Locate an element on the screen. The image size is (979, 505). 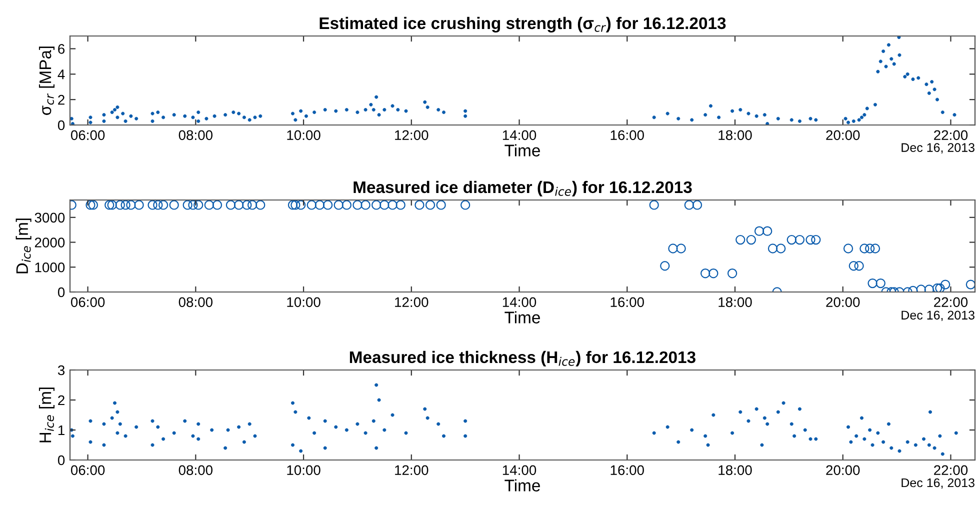
y-axis-title: H$_{ice}$ [m] is located at coordinates (46, 415).